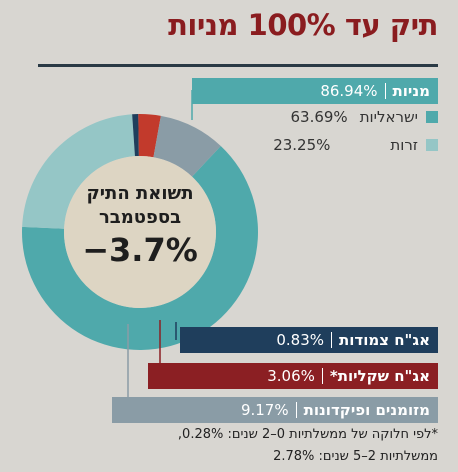 The image size is (458, 472). What do you see at coordinates (385, 91) in the screenshot?
I see `stocks-label-separator` at bounding box center [385, 91].